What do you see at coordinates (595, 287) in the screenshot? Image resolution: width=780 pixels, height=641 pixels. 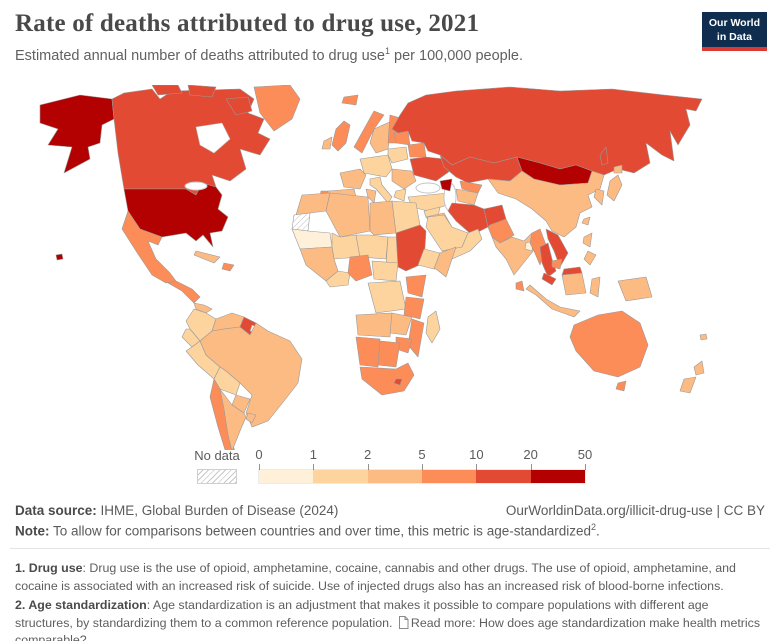 I see `region-sulawesi` at bounding box center [595, 287].